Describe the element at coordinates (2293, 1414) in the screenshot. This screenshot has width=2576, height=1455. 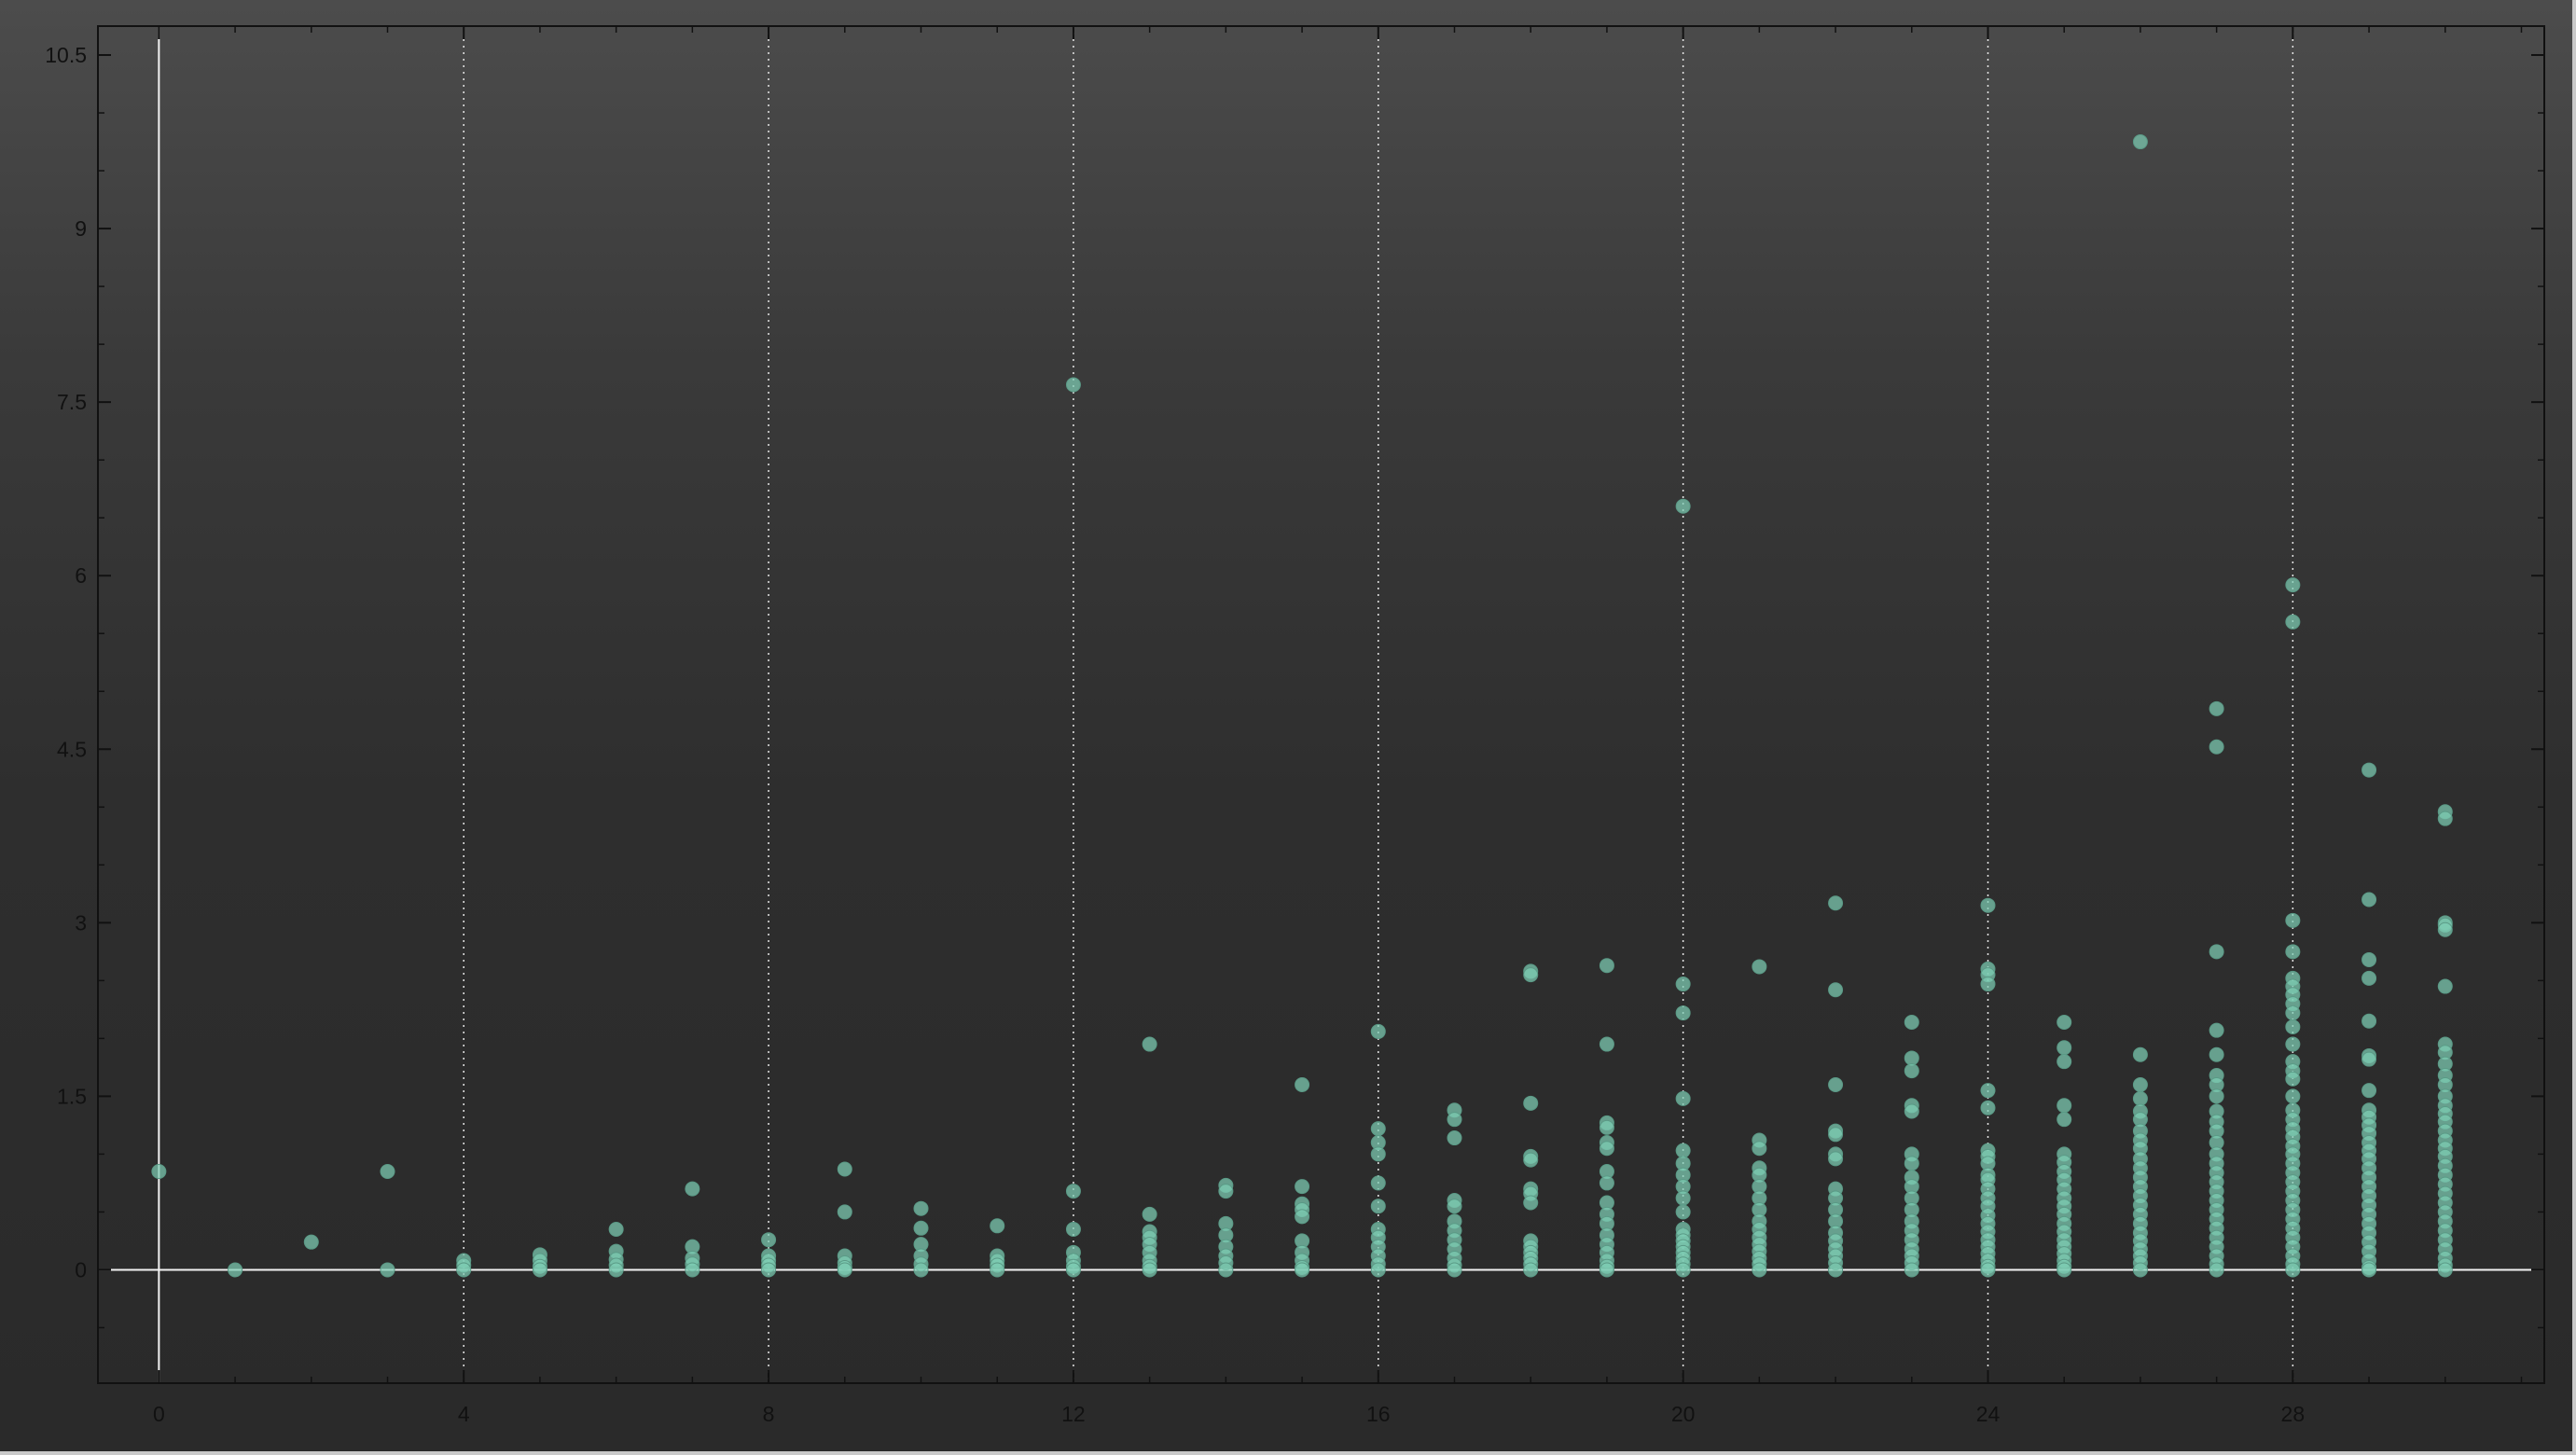
I see `x-tick-label: 28` at that location.